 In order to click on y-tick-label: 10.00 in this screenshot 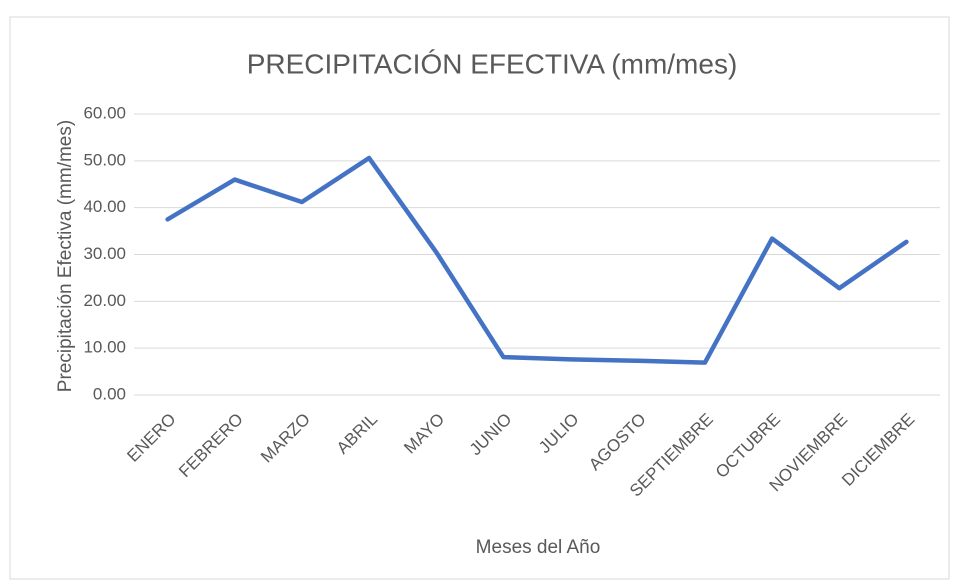, I will do `click(104, 347)`.